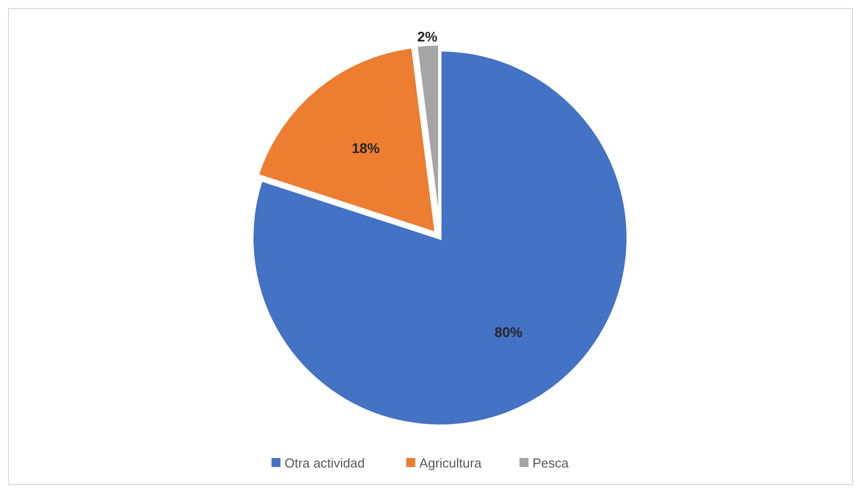 This screenshot has width=861, height=493. What do you see at coordinates (450, 463) in the screenshot?
I see `legend-label: Agricultura` at bounding box center [450, 463].